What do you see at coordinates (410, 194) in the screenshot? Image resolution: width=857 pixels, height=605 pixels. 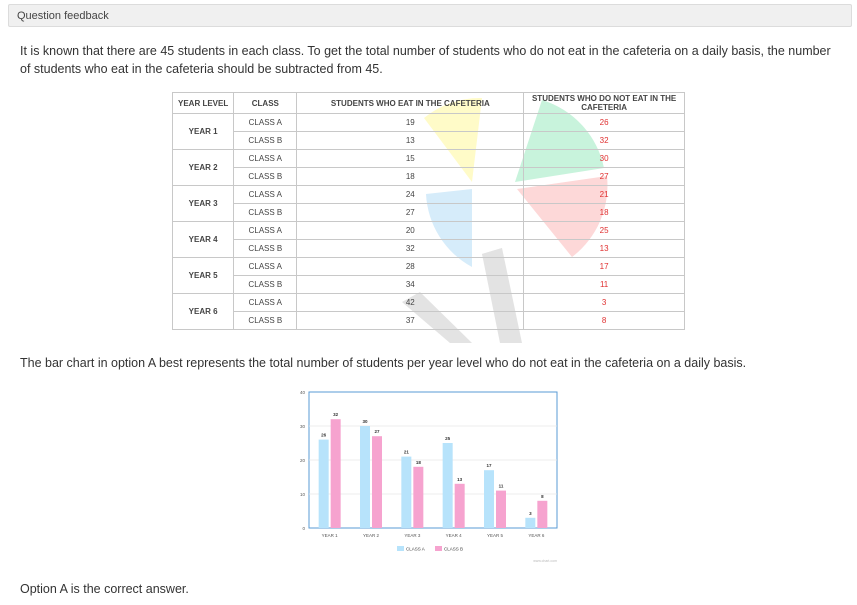 I see `eat-count-cell: 24` at bounding box center [410, 194].